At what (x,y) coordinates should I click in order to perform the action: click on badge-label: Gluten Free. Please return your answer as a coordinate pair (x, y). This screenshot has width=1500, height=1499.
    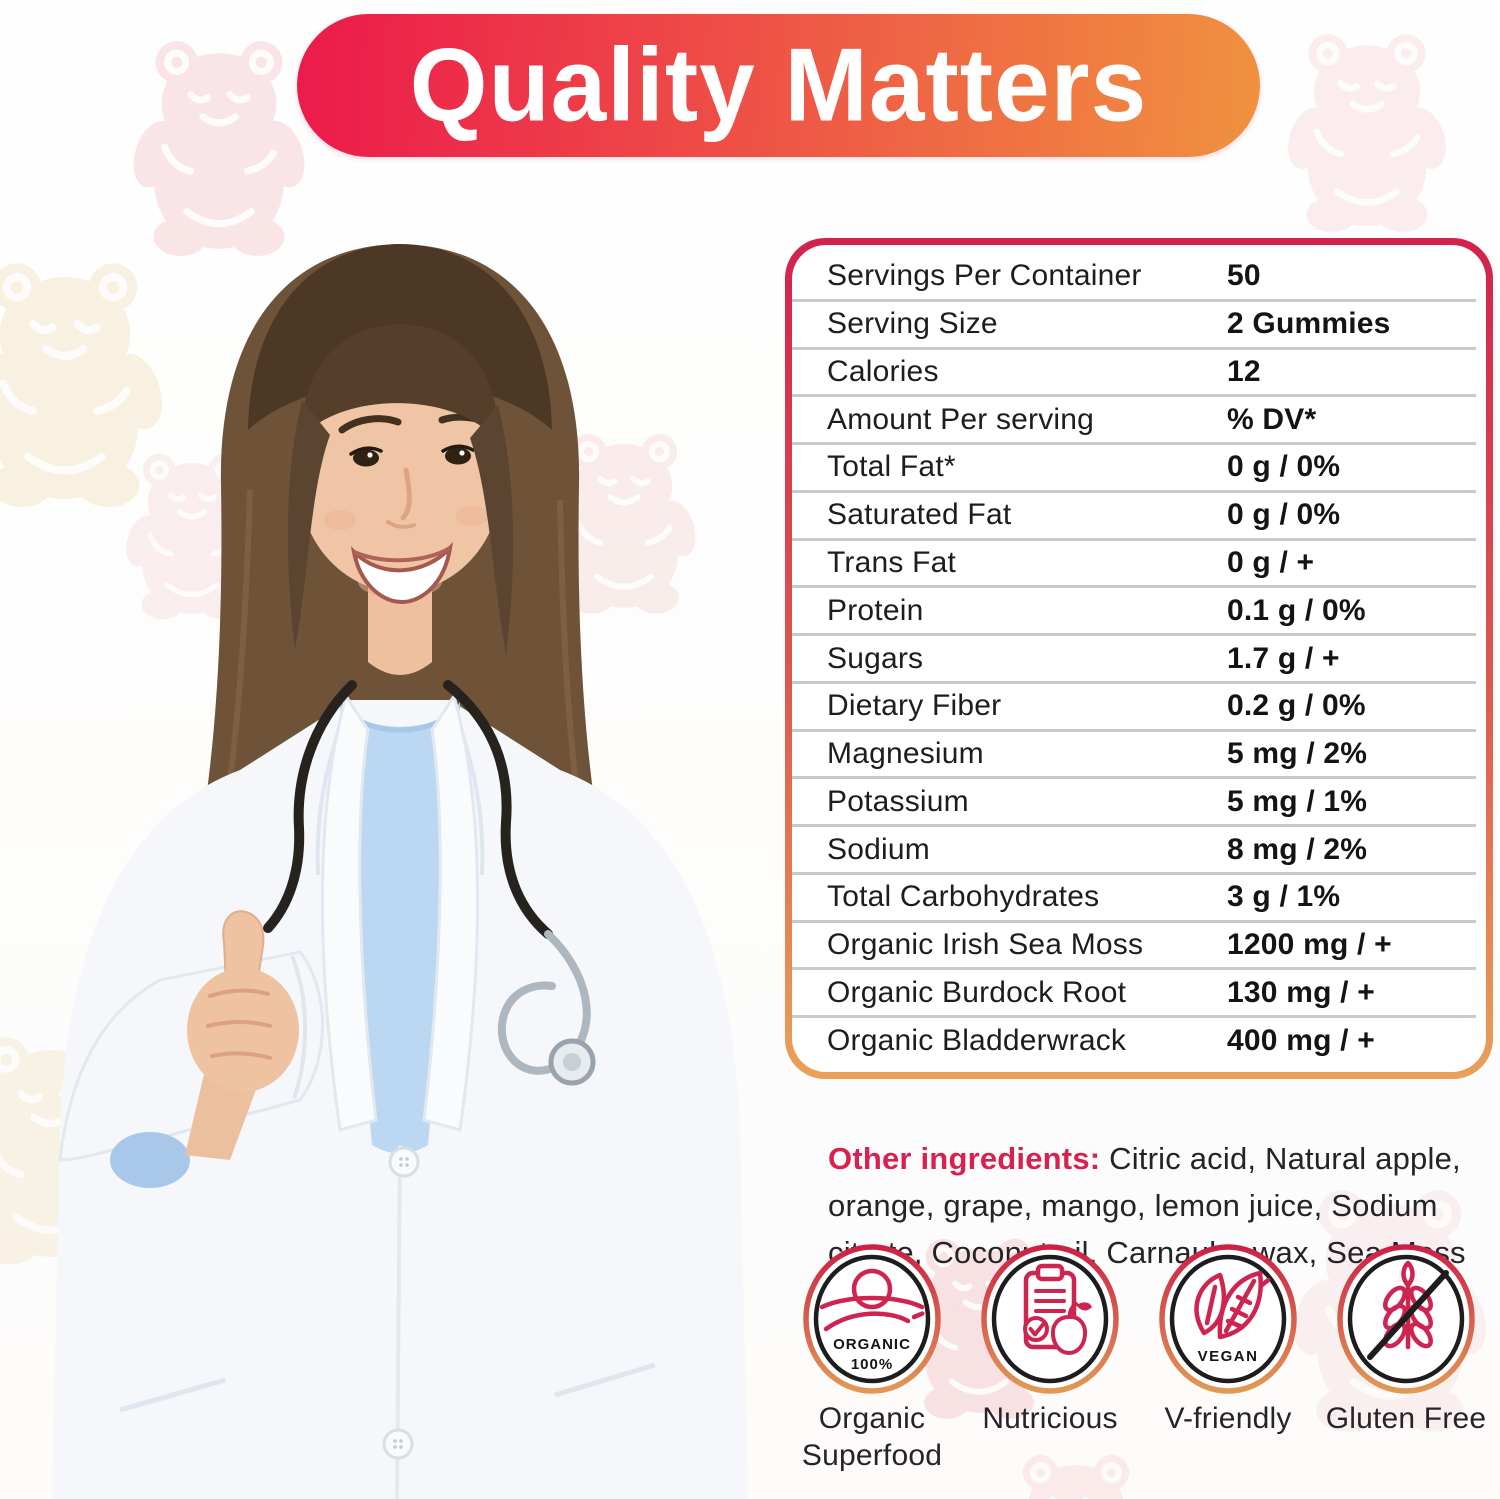
    Looking at the image, I should click on (1406, 1418).